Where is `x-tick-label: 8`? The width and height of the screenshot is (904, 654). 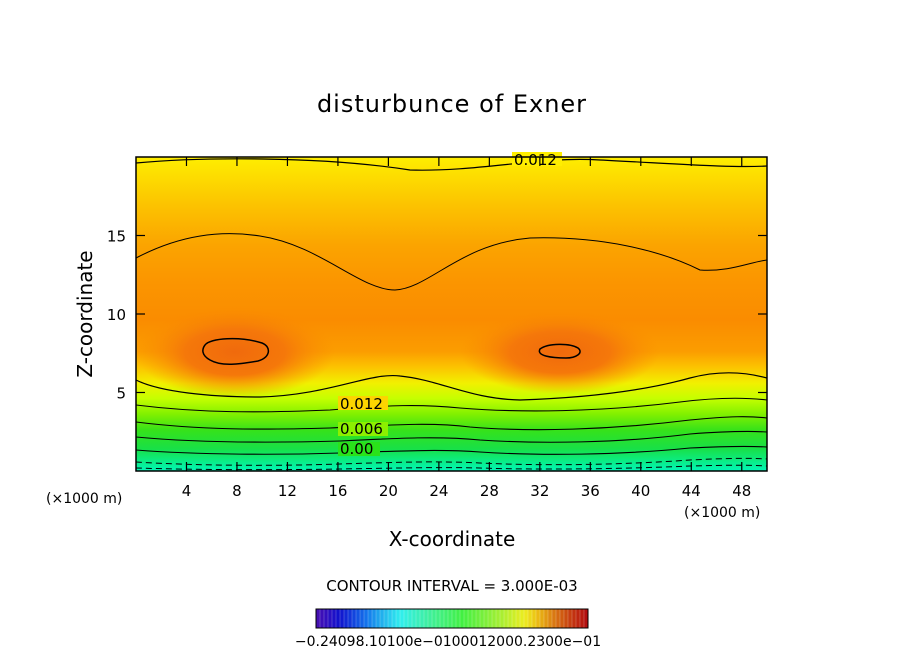
x-tick-label: 8 is located at coordinates (237, 491).